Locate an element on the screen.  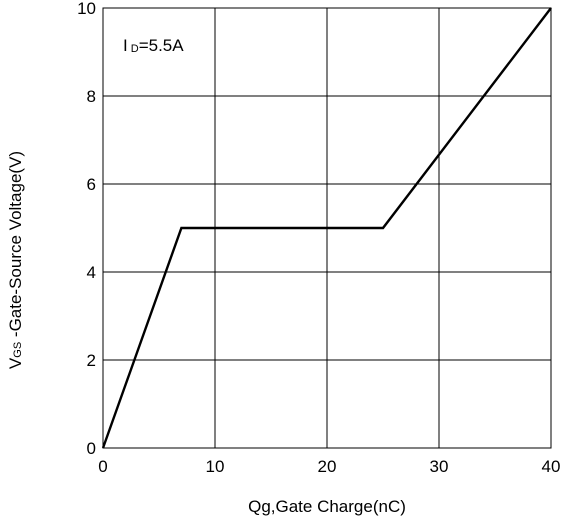
y-tick-label: 4 is located at coordinates (91, 272).